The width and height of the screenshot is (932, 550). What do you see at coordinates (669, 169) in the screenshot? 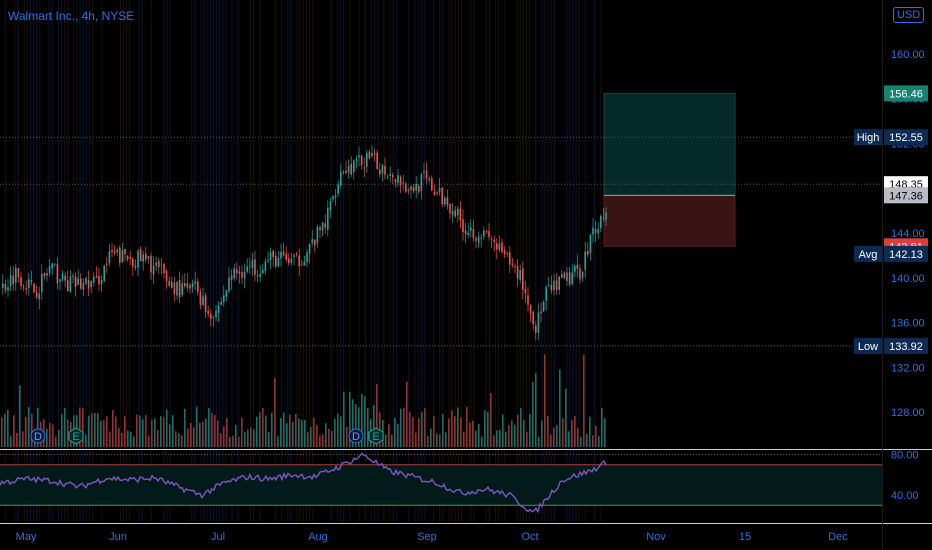
I see `position-tool` at bounding box center [669, 169].